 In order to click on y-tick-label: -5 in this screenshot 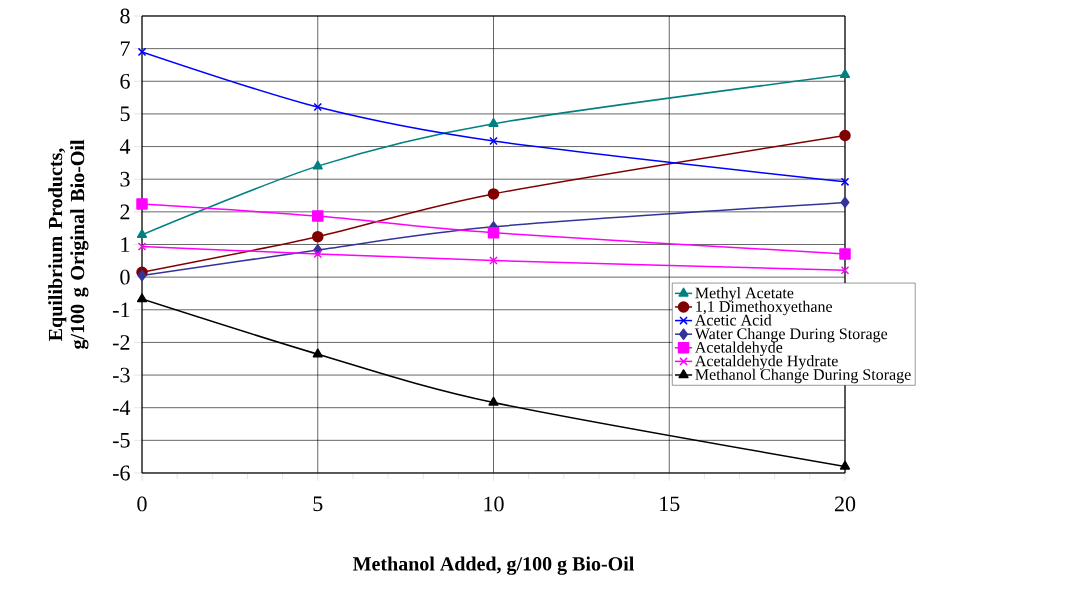, I will do `click(121, 440)`.